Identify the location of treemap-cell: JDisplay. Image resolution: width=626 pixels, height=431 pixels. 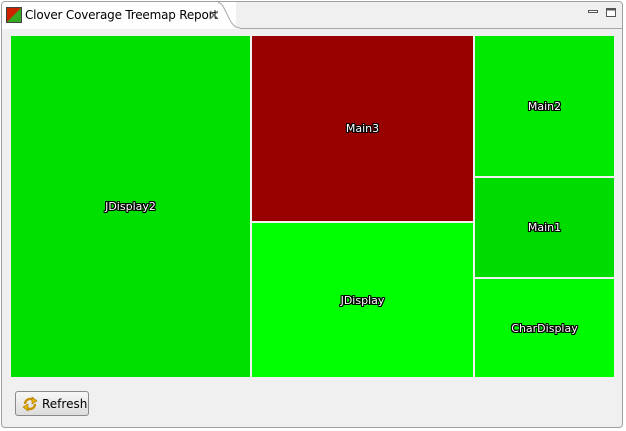
(362, 300).